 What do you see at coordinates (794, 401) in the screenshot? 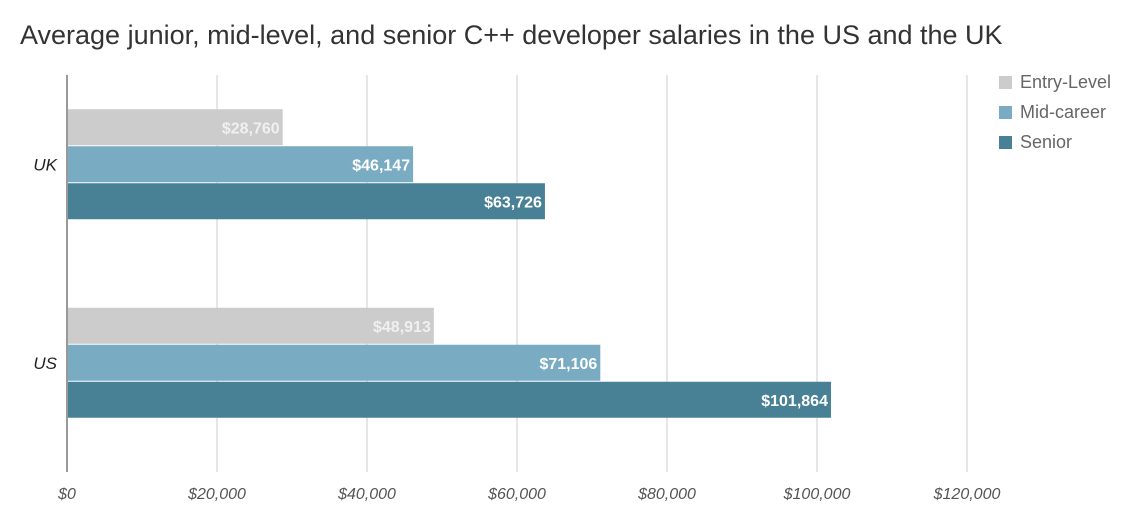
I see `data-label: $101,864` at bounding box center [794, 401].